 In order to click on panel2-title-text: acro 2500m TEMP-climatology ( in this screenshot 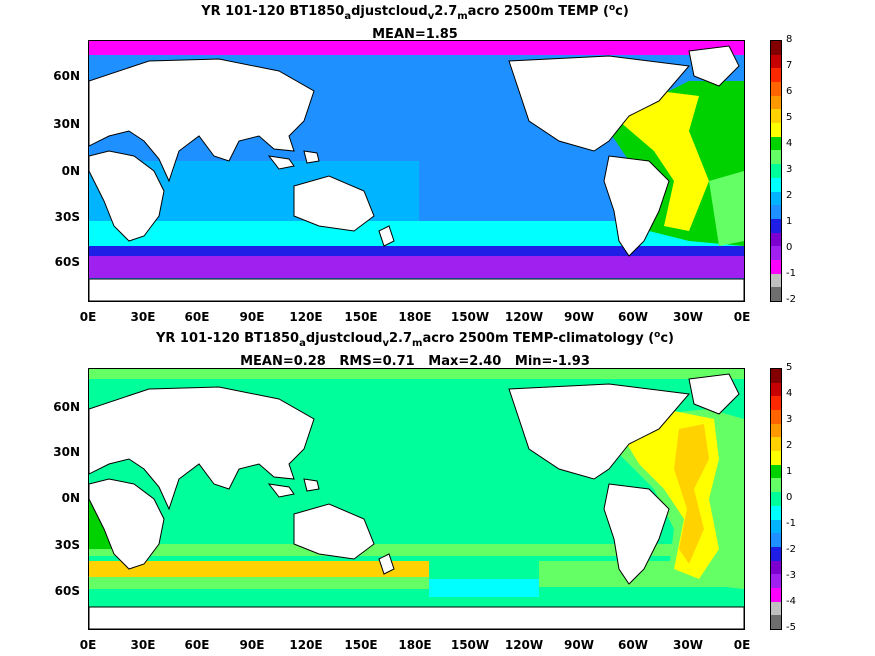, I will do `click(538, 338)`.